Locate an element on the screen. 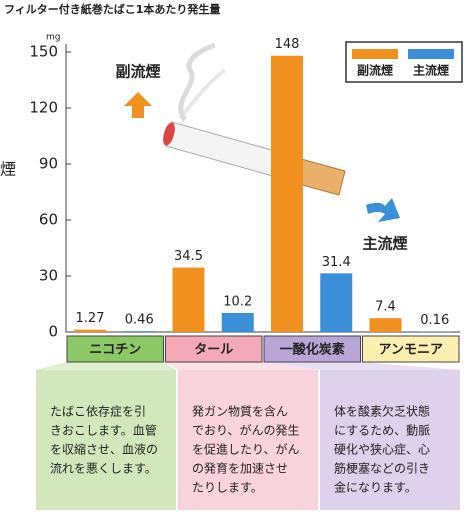 The height and width of the screenshot is (515, 471). cigarette-illustration is located at coordinates (254, 119).